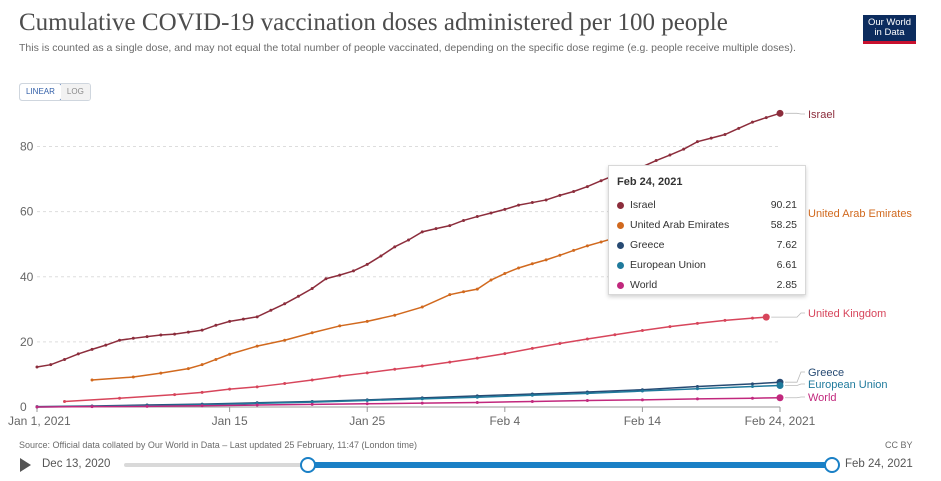 The width and height of the screenshot is (941, 481). I want to click on timeline-end-handle, so click(832, 465).